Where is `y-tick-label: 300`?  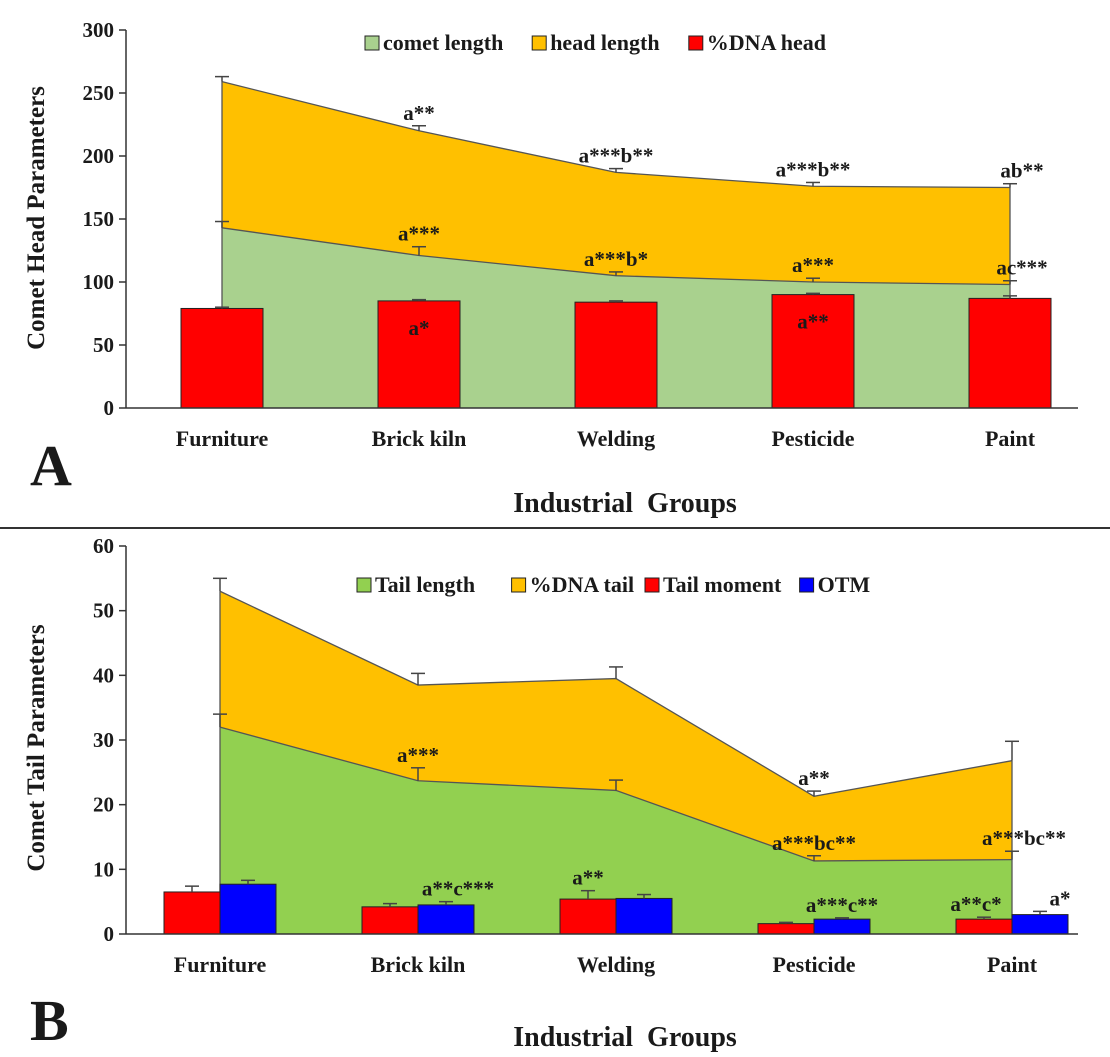
y-tick-label: 300 is located at coordinates (99, 30).